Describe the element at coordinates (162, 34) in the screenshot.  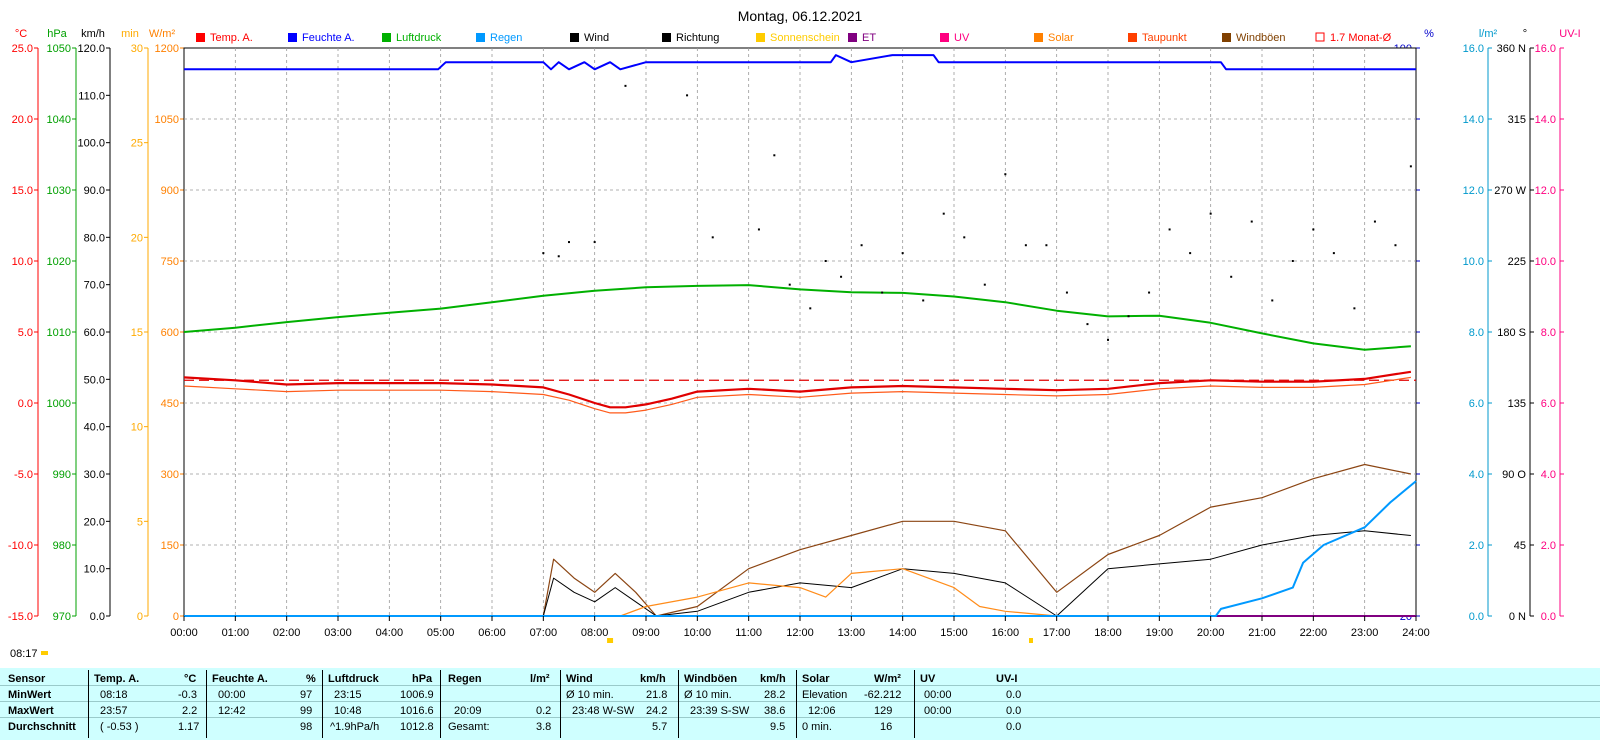
I see `solar-axis-unit: W/m²` at that location.